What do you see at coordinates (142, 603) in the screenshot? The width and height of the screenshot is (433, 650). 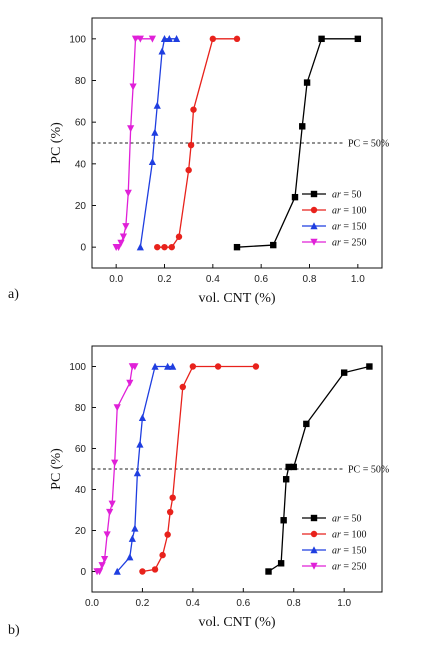 I see `x-tick-label: 0.2` at bounding box center [142, 603].